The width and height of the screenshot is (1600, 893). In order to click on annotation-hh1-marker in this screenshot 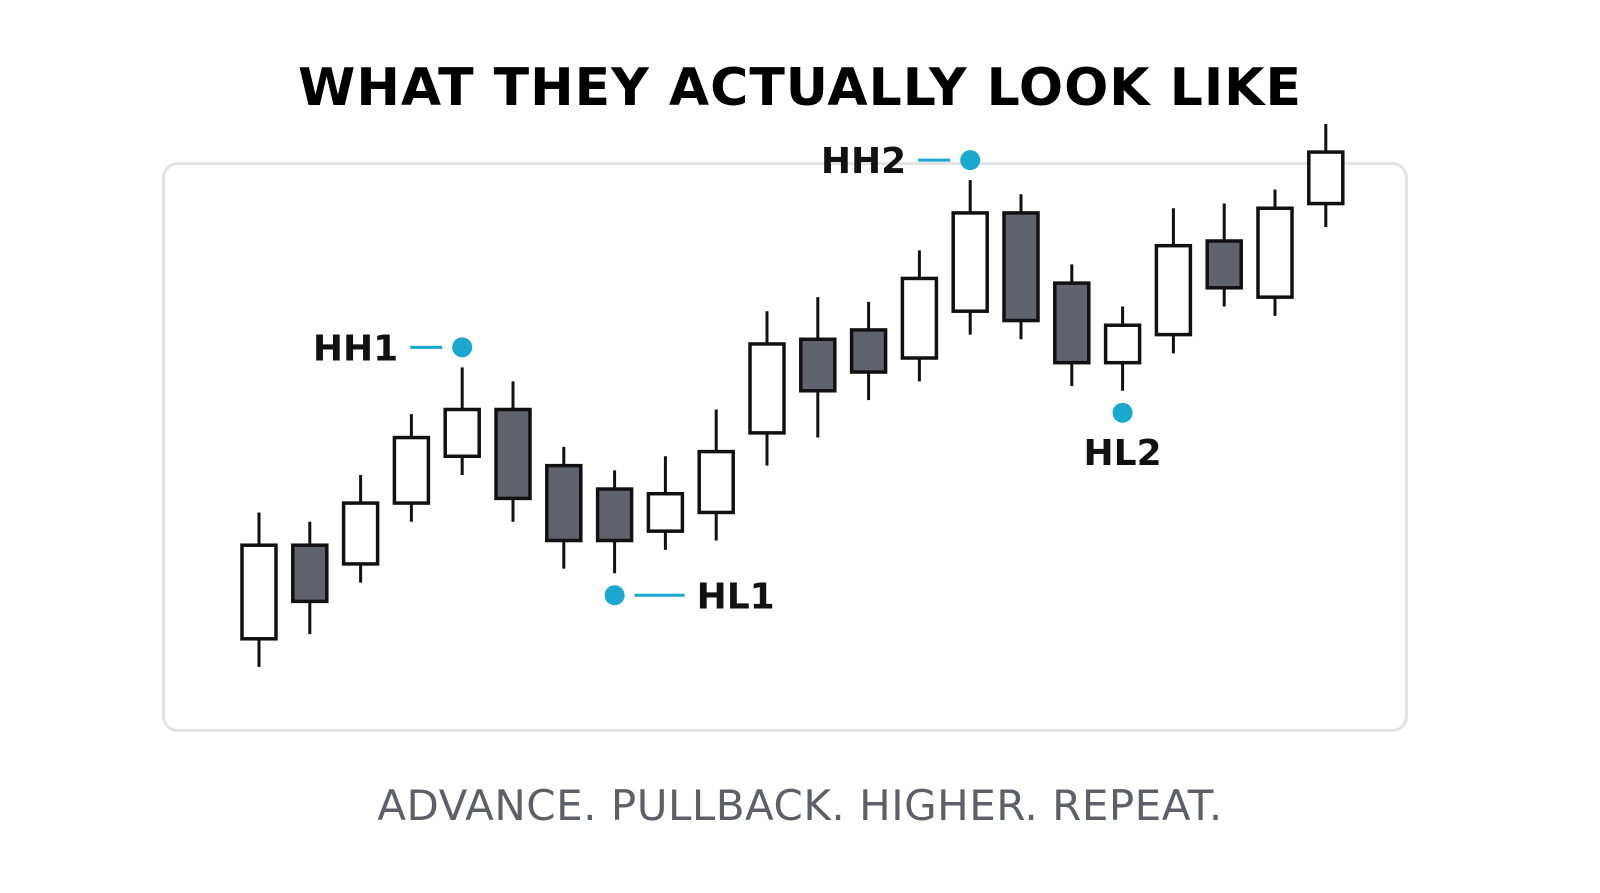, I will do `click(462, 347)`.